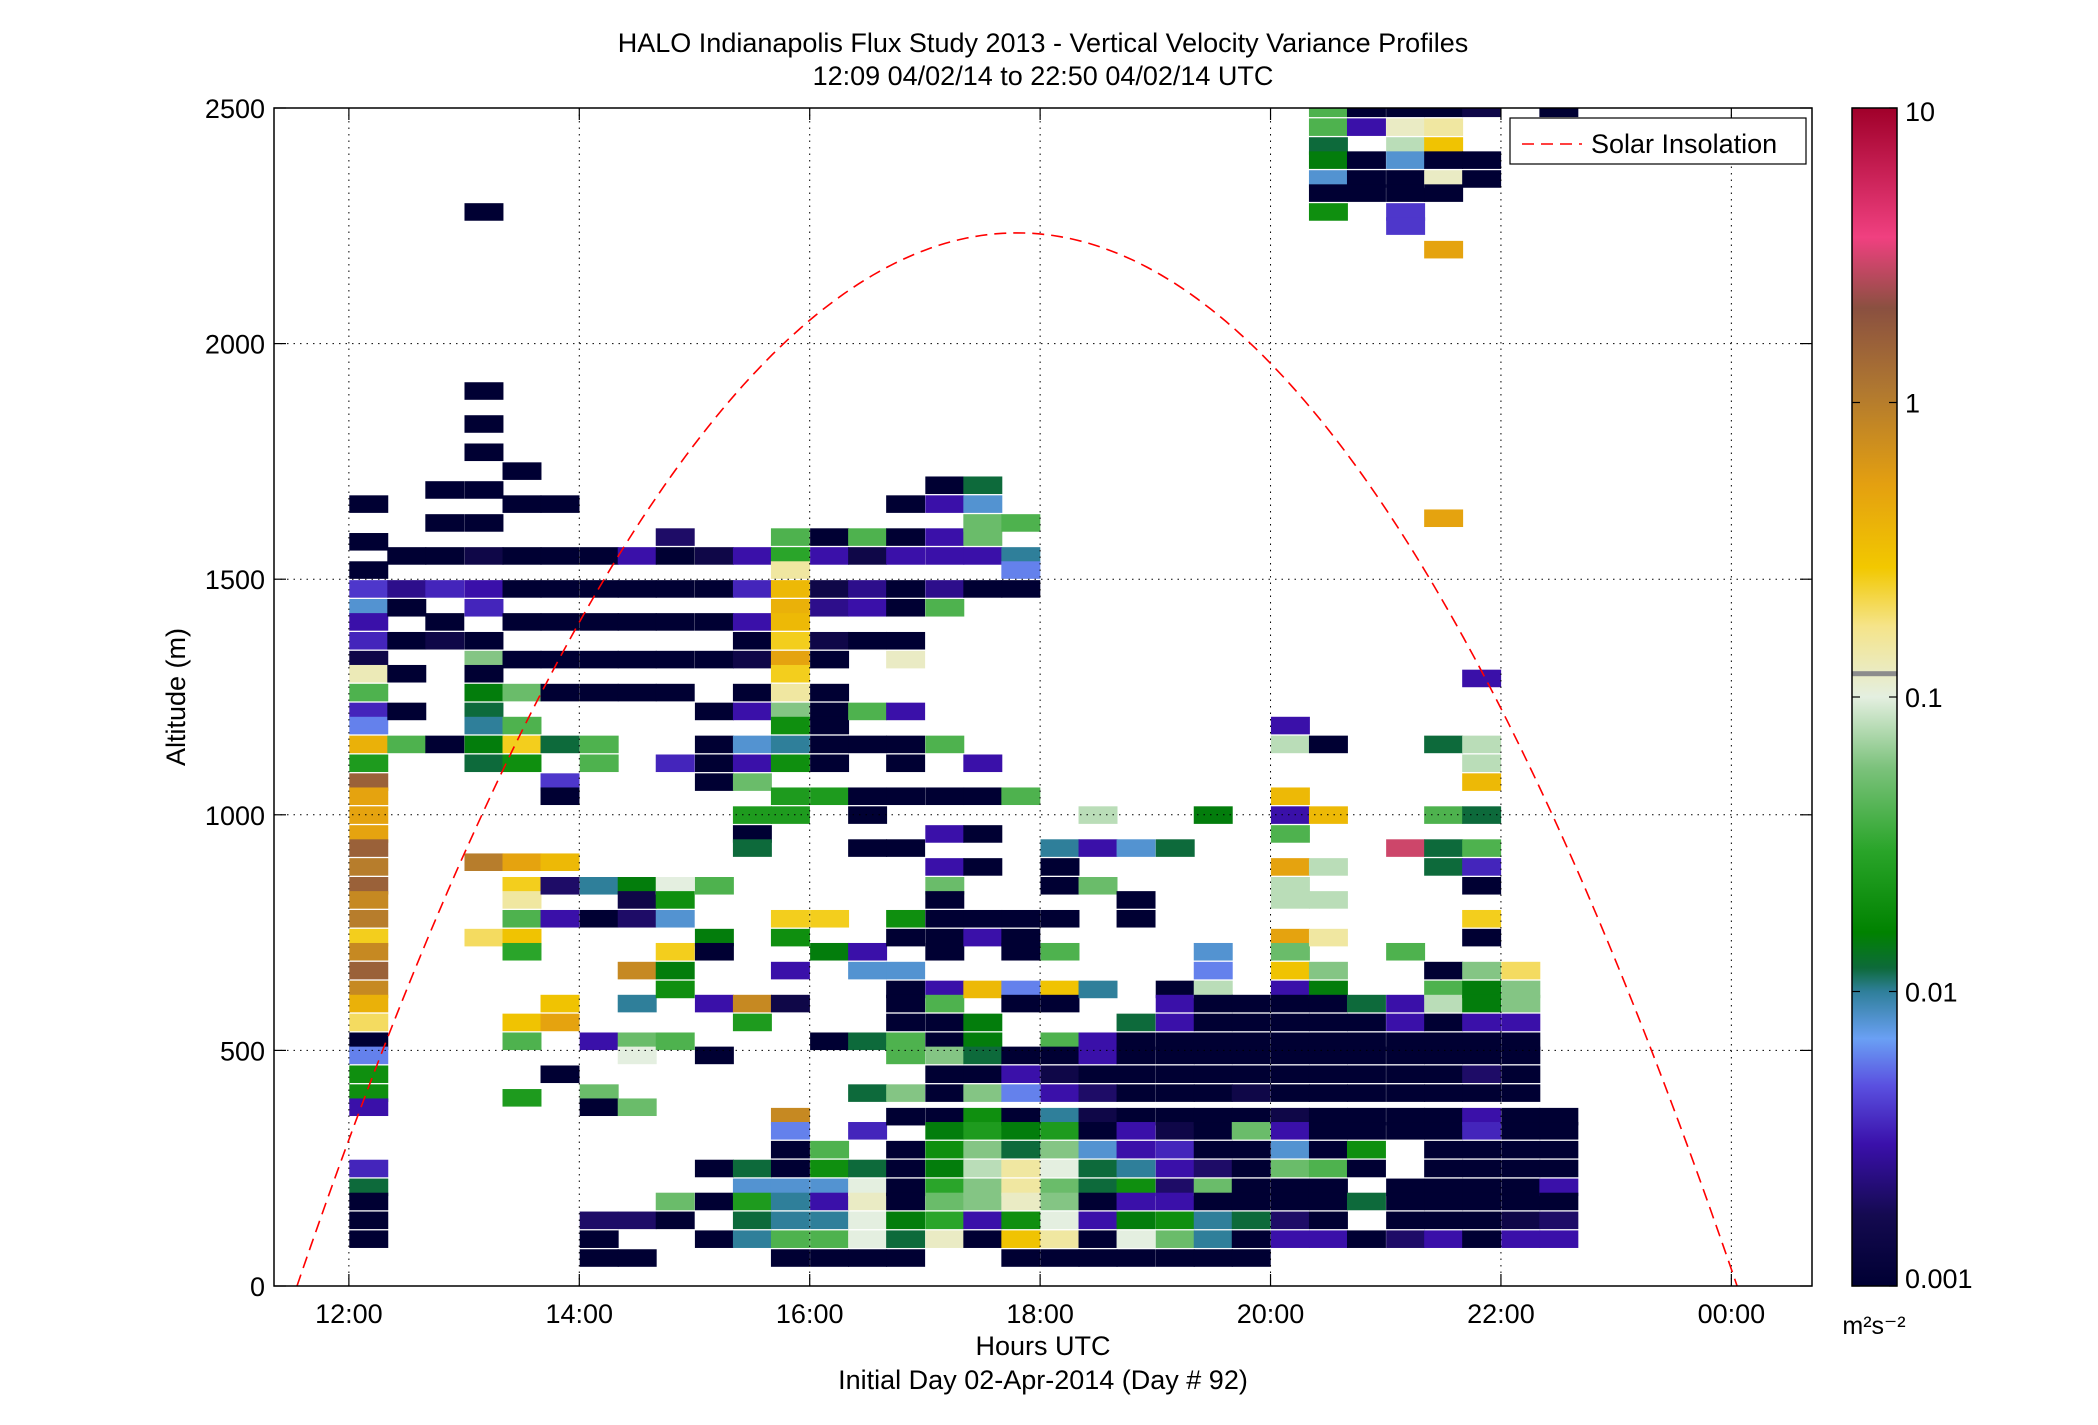 This screenshot has height=1425, width=2098. I want to click on x-tick-label: 00:00, so click(1732, 1314).